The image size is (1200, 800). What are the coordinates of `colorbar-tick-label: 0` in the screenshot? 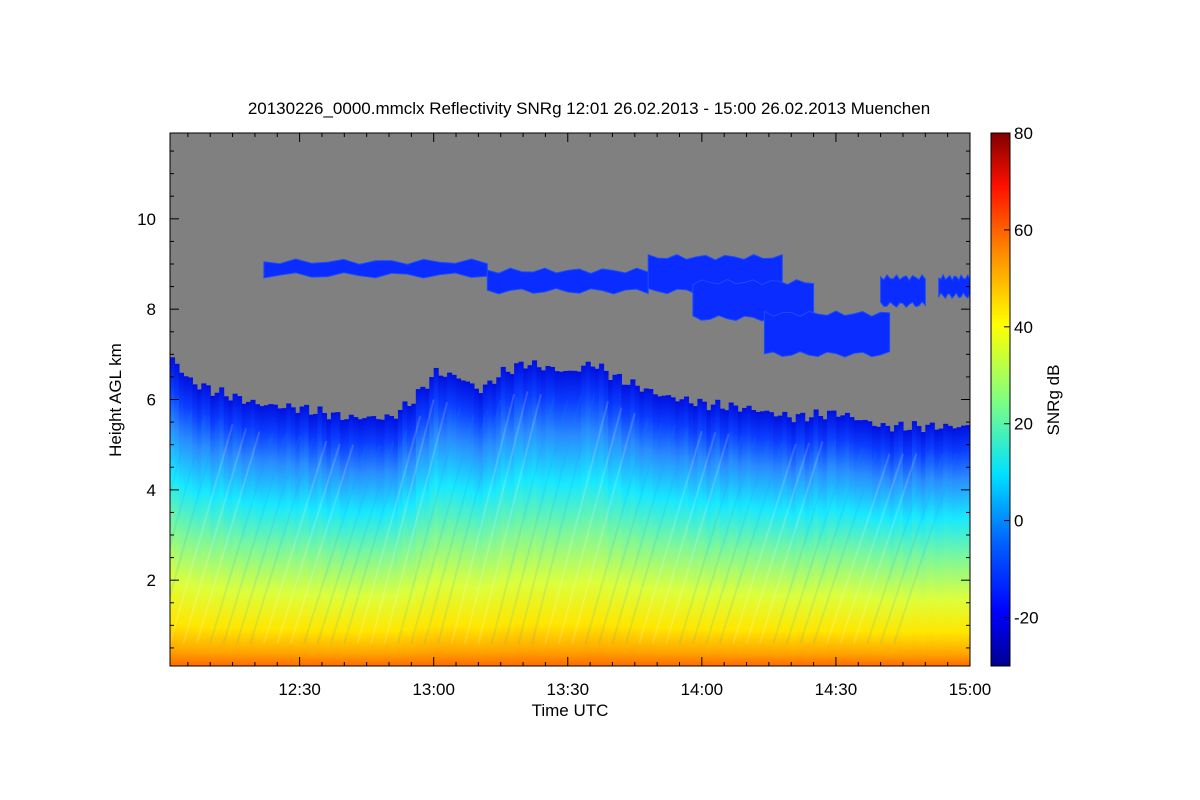 It's located at (1018, 521).